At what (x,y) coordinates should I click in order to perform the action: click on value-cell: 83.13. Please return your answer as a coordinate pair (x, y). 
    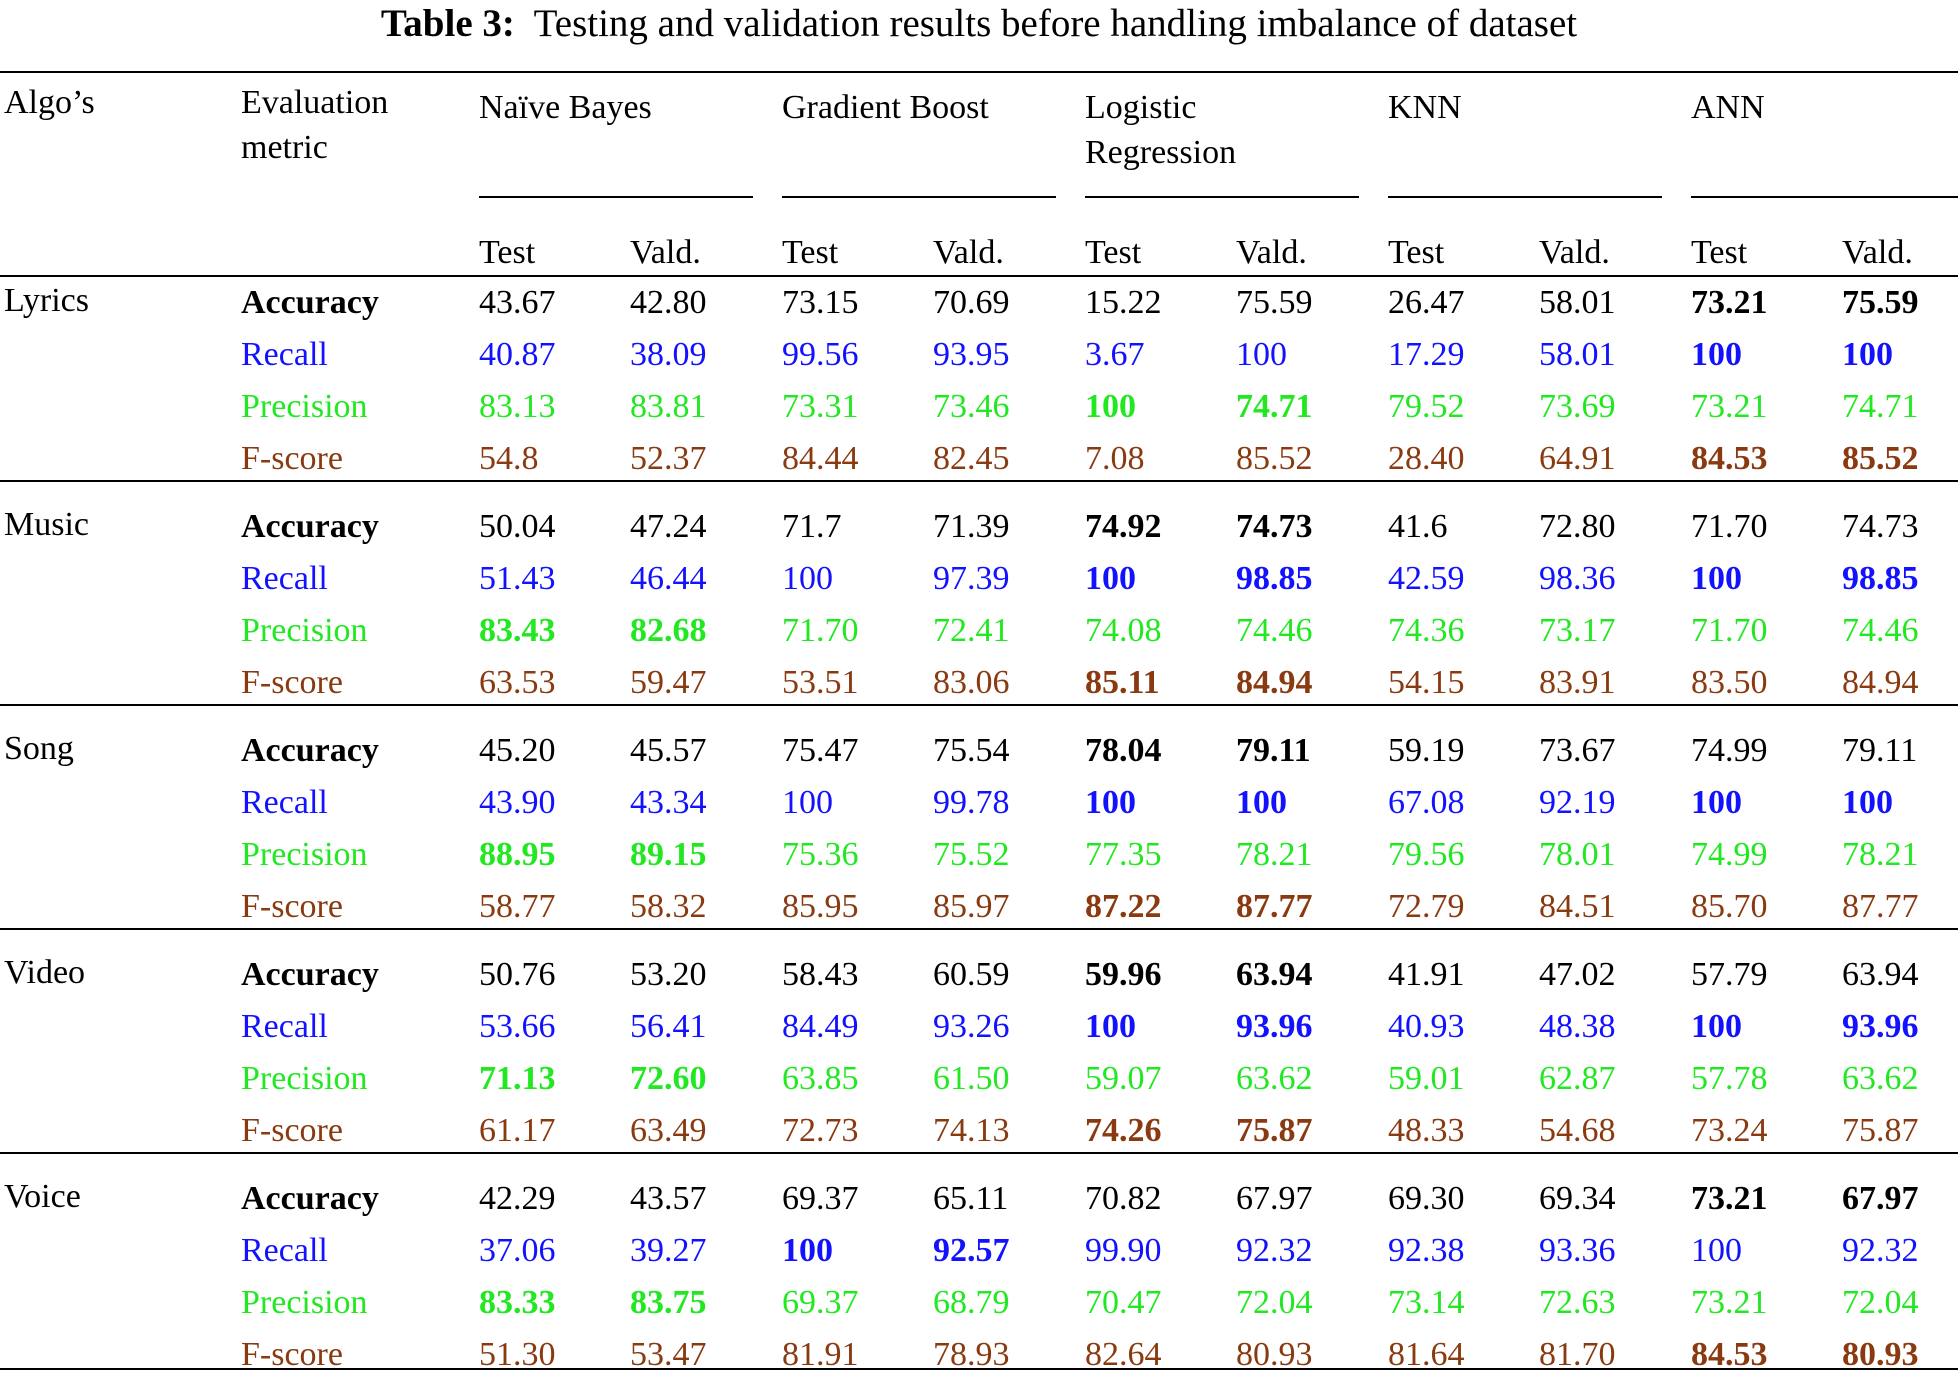
    Looking at the image, I should click on (517, 406).